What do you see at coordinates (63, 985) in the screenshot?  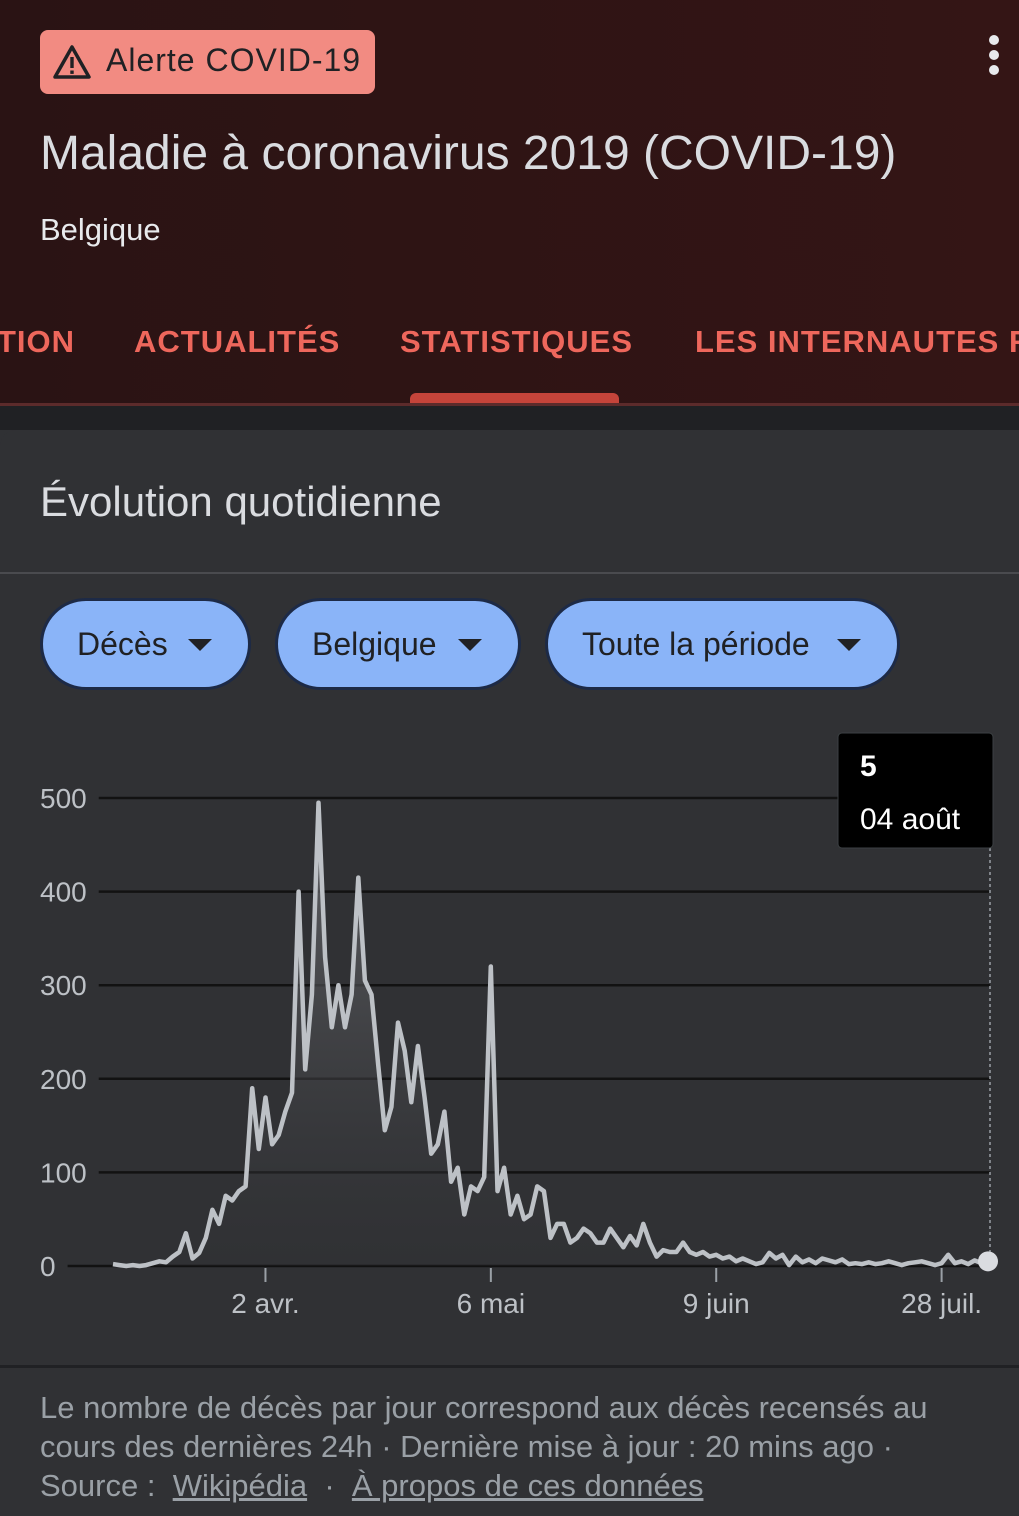 I see `y-tick-label: 300` at bounding box center [63, 985].